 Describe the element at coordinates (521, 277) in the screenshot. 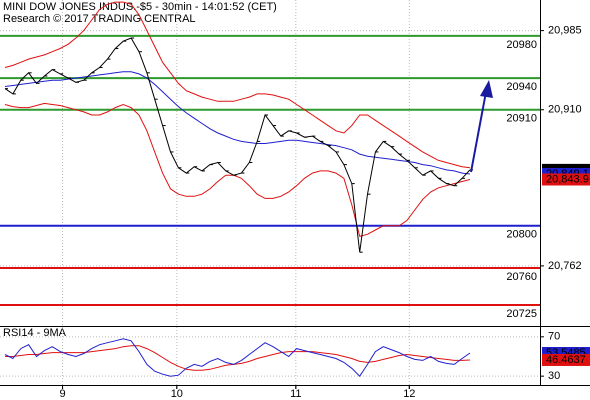

I see `level-label: 20760` at that location.